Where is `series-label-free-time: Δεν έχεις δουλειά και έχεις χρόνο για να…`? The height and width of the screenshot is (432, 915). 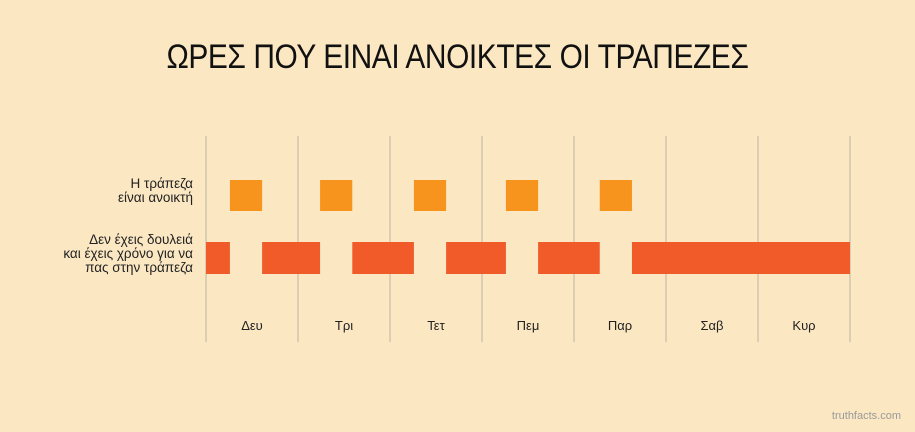 series-label-free-time: Δεν έχεις δουλειά και έχεις χρόνο για να… is located at coordinates (128, 254).